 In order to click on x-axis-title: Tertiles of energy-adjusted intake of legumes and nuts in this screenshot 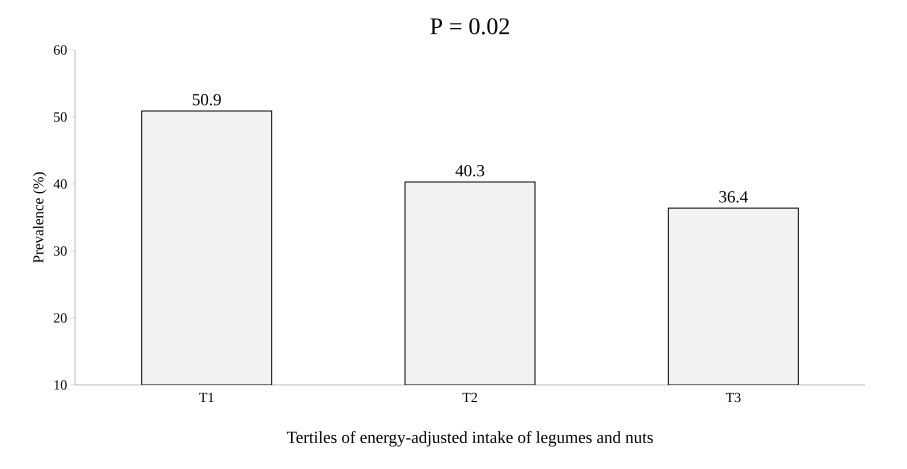, I will do `click(469, 438)`.